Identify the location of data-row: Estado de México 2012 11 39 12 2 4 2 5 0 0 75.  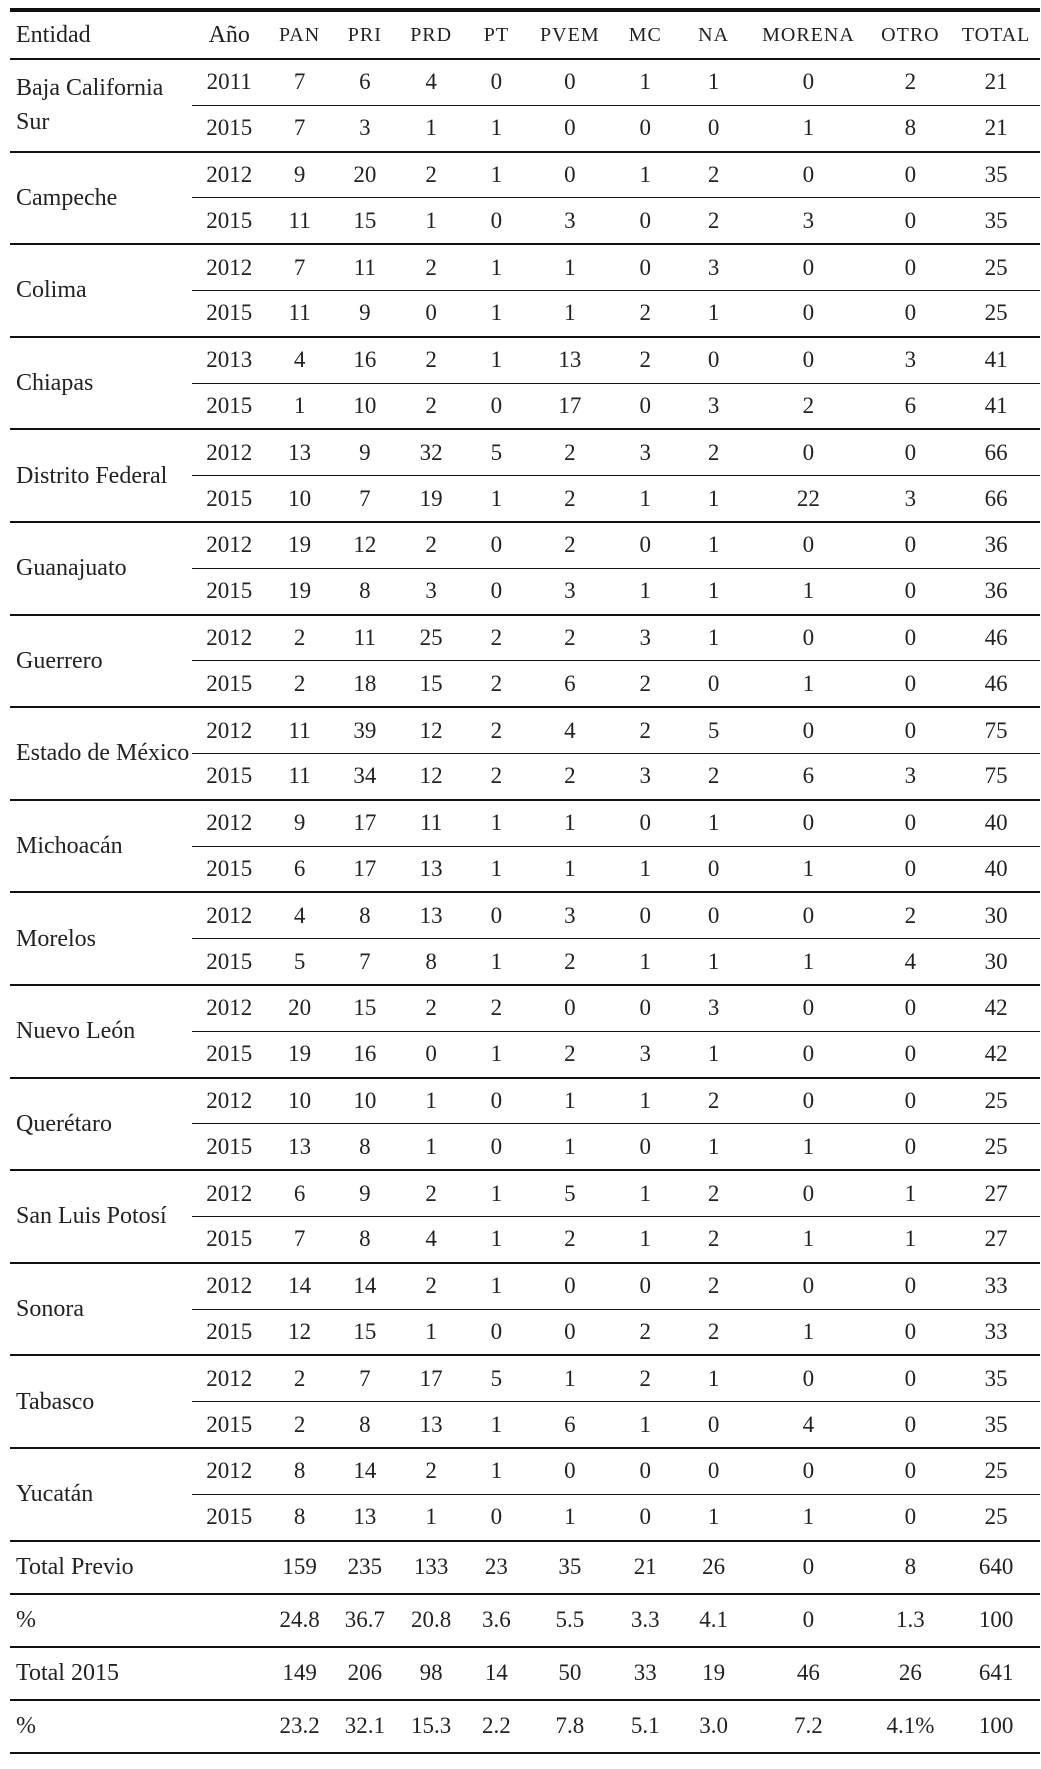
(525, 753).